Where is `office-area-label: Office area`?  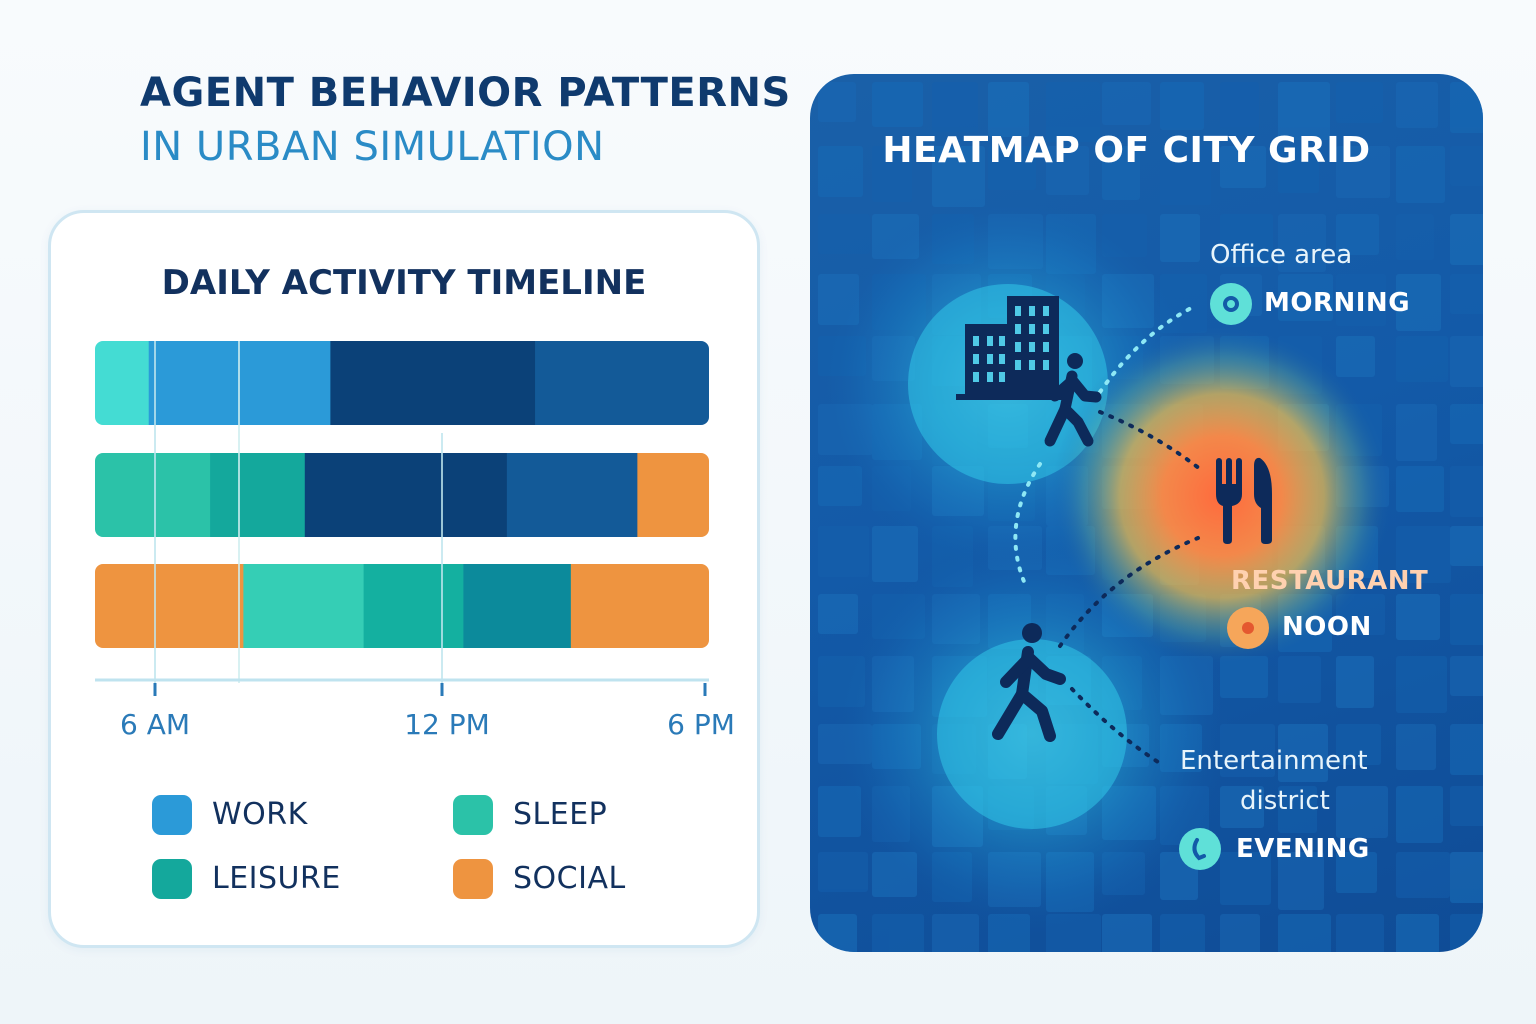
office-area-label: Office area is located at coordinates (1281, 255).